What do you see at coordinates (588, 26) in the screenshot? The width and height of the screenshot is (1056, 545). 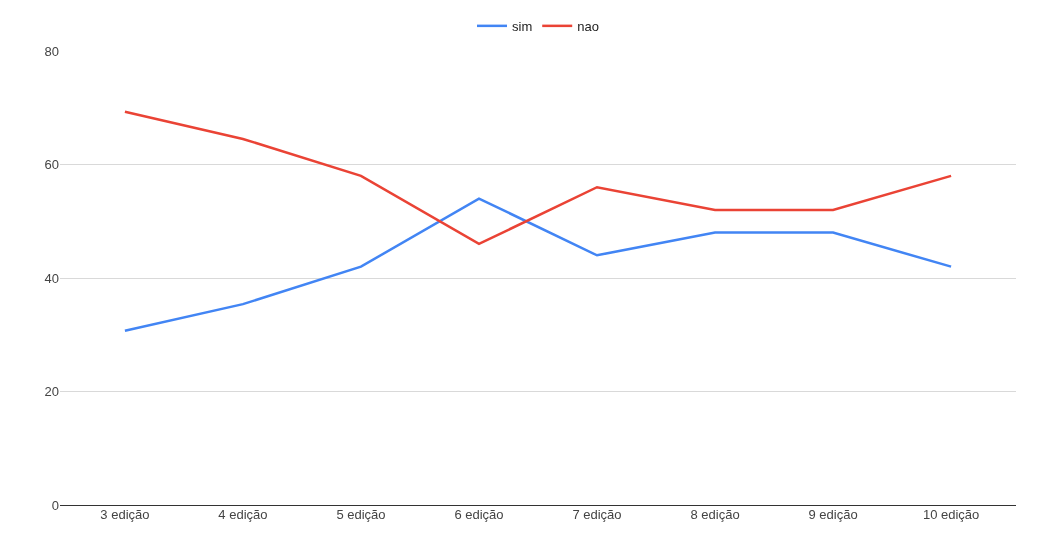 I see `legend-label: nao` at bounding box center [588, 26].